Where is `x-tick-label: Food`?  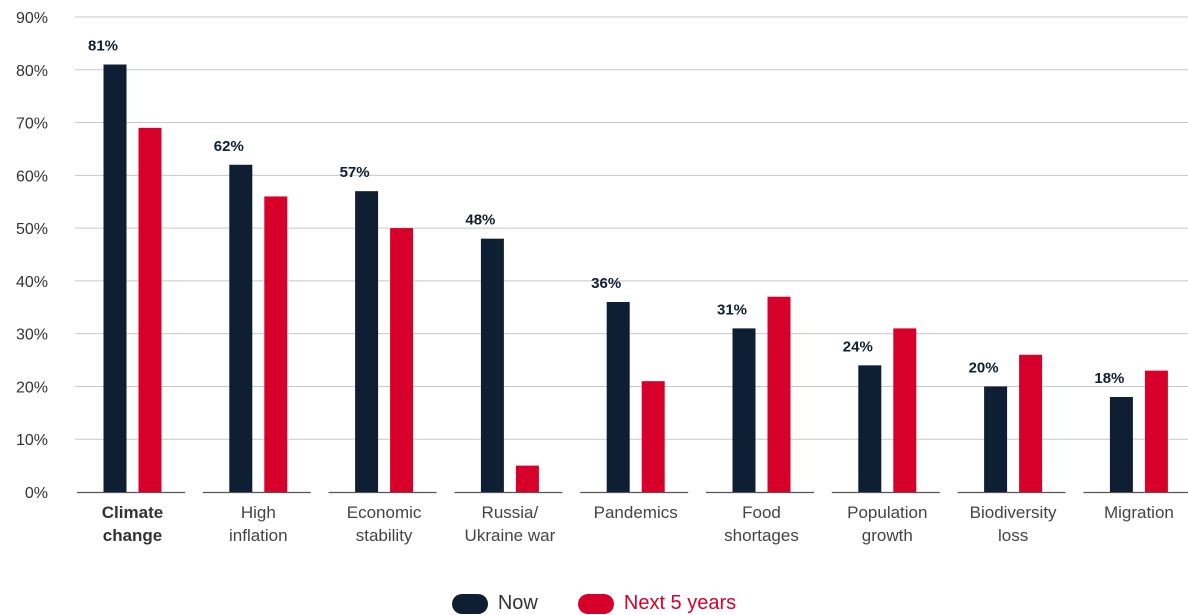
x-tick-label: Food is located at coordinates (761, 512).